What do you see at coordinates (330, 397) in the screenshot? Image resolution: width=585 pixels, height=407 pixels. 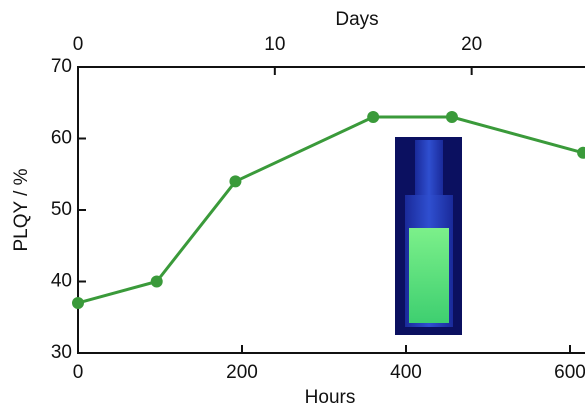 I see `x-axis-title: Hours` at bounding box center [330, 397].